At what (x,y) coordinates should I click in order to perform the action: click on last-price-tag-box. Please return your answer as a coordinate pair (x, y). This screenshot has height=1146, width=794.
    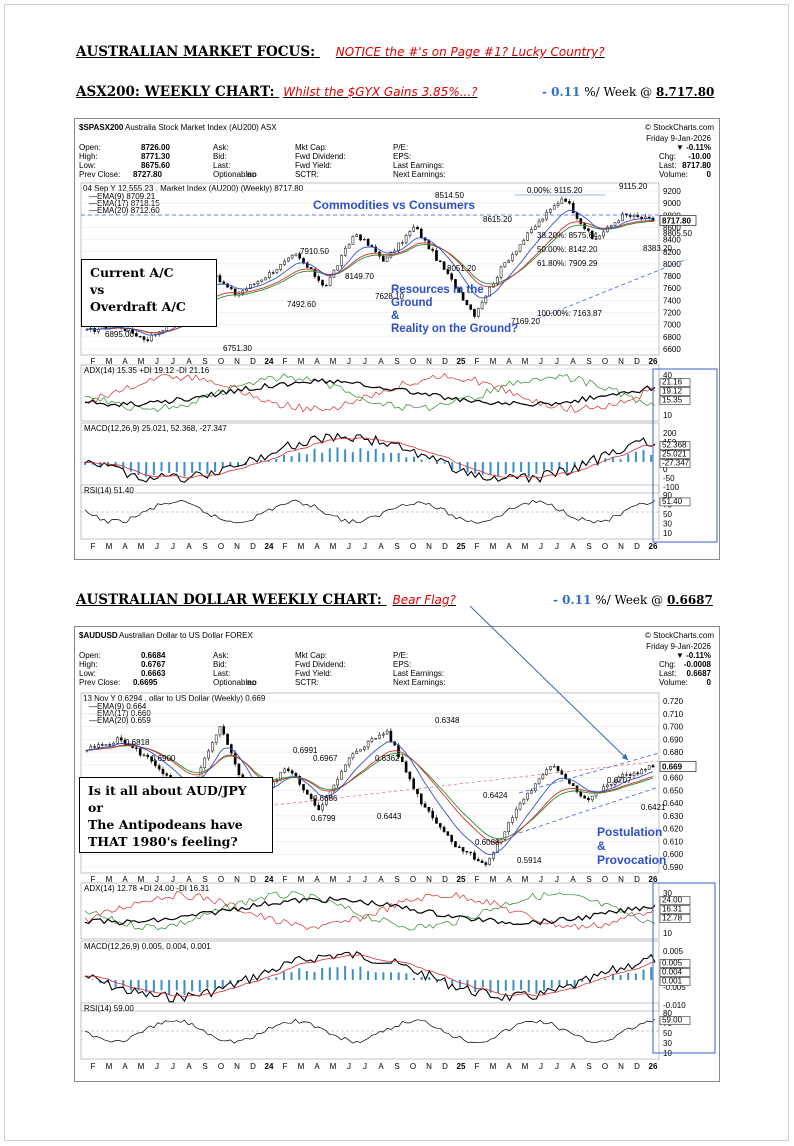
    Looking at the image, I should click on (678, 220).